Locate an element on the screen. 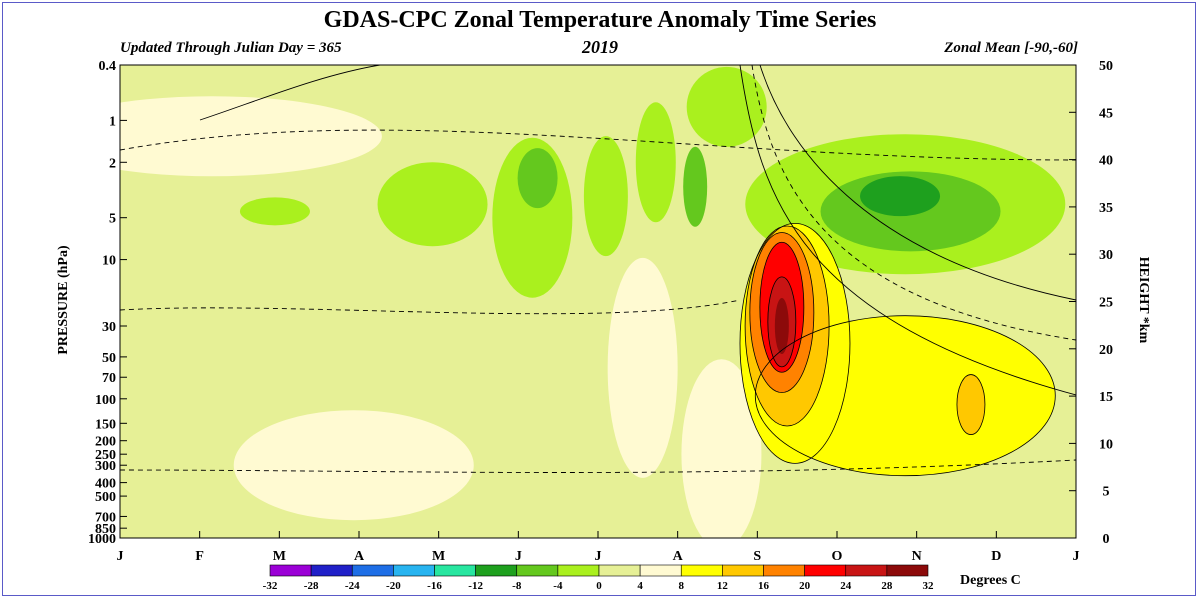 The image size is (1200, 600). colorbar-tick-label: -4 is located at coordinates (558, 586).